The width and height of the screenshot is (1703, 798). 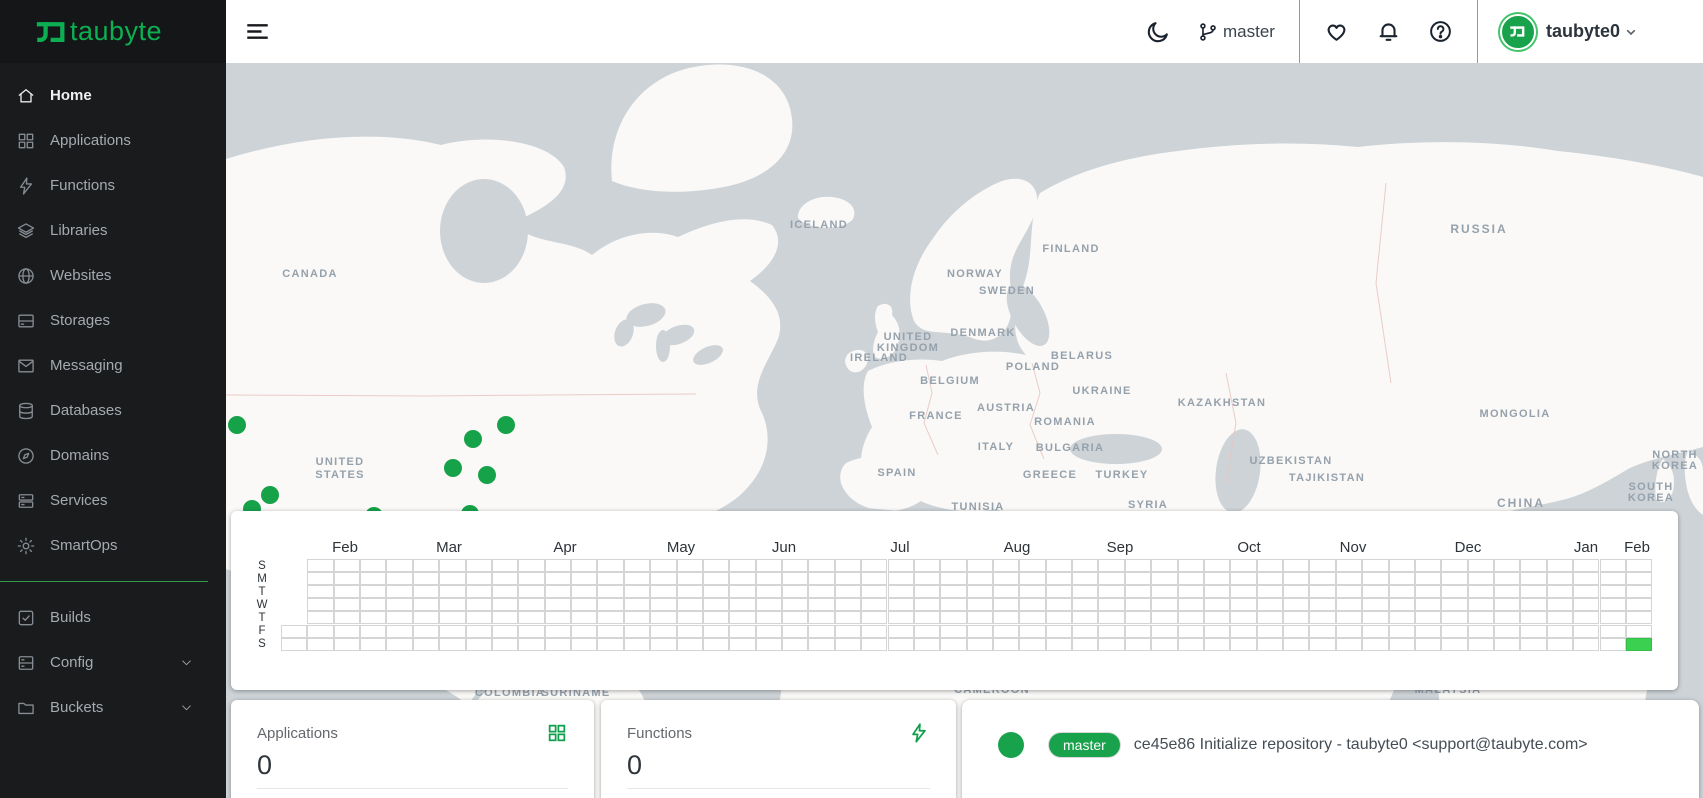 What do you see at coordinates (262, 591) in the screenshot?
I see `day-label: T` at bounding box center [262, 591].